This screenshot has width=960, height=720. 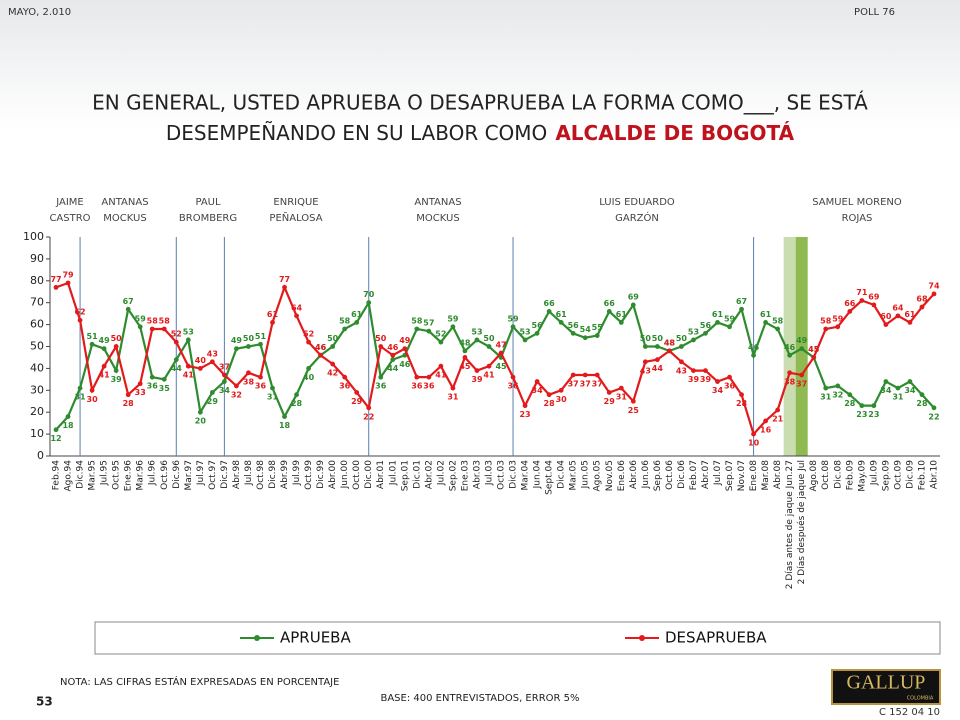 I want to click on y-tick-label: 90, so click(x=37, y=258).